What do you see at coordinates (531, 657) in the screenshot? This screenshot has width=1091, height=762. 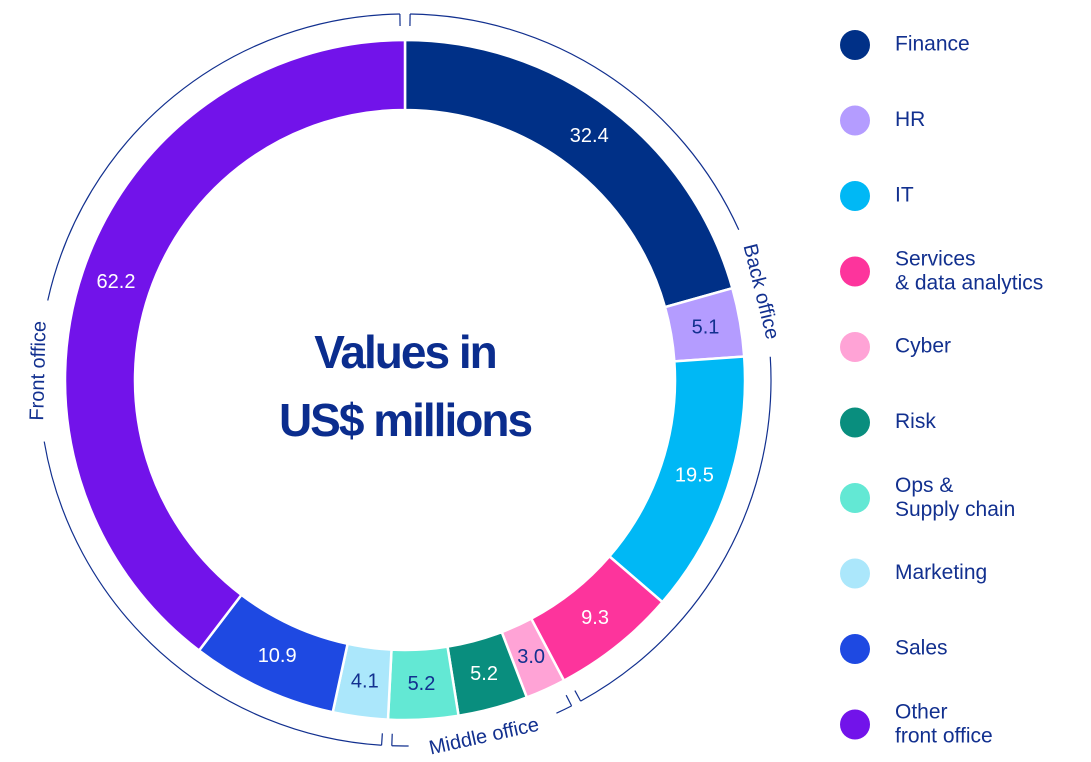 I see `value-label: 3.0` at bounding box center [531, 657].